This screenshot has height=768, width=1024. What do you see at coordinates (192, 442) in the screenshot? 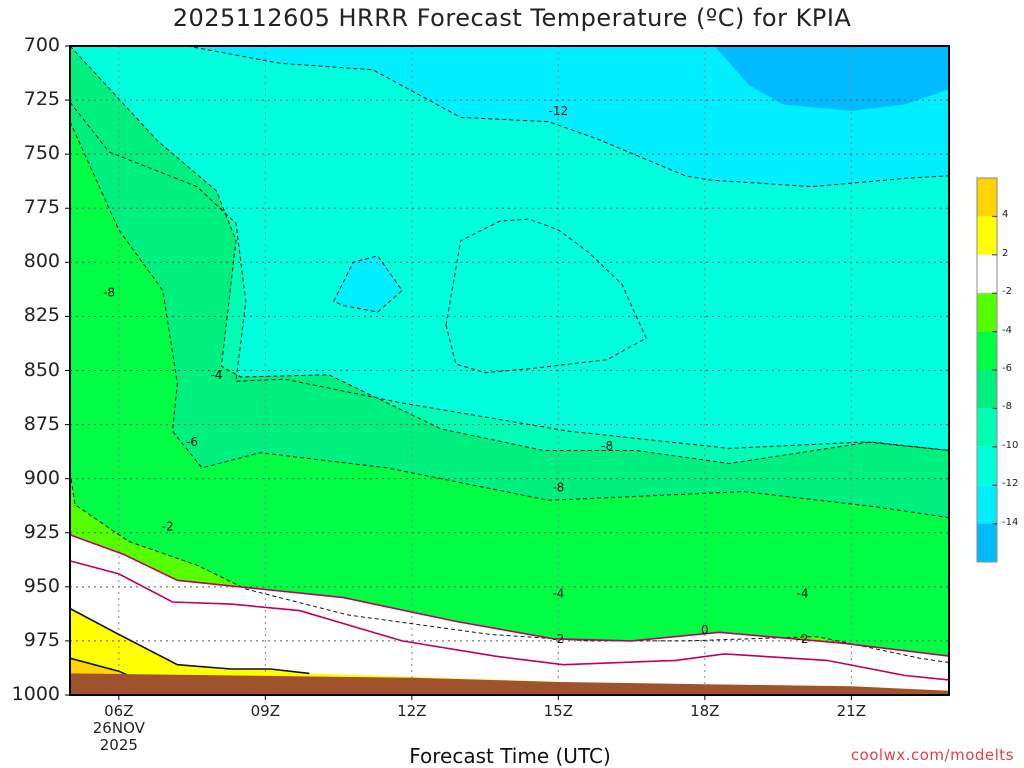
I see `contour-label: -6` at bounding box center [192, 442].